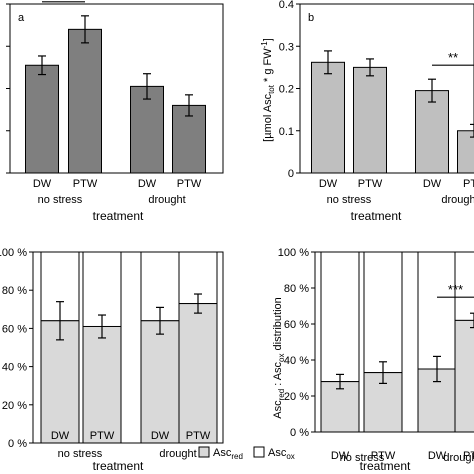 Image resolution: width=474 pixels, height=474 pixels. Describe the element at coordinates (286, 90) in the screenshot. I see `y-tick-label-b: 0.2` at that location.